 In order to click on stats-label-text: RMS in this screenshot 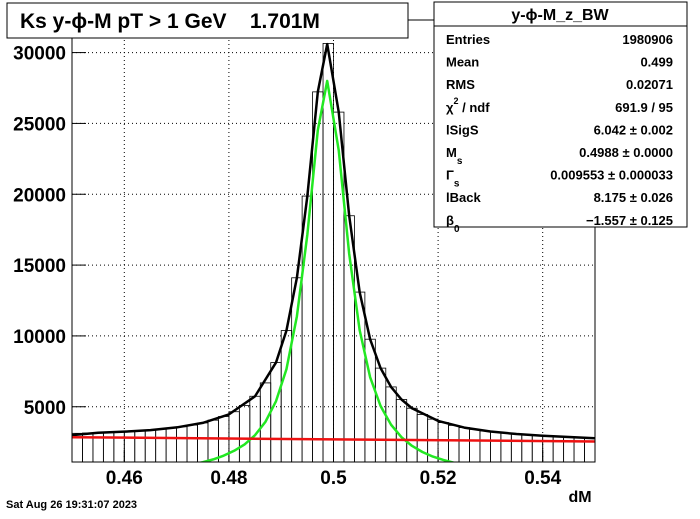, I will do `click(460, 84)`.